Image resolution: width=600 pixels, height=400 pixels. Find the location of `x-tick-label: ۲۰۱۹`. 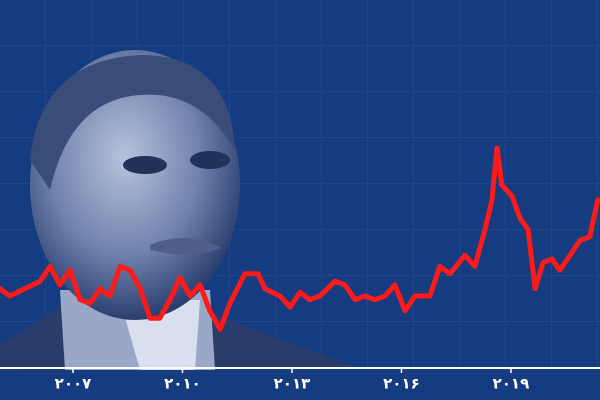

x-tick-label: ۲۰۱۹ is located at coordinates (511, 384).